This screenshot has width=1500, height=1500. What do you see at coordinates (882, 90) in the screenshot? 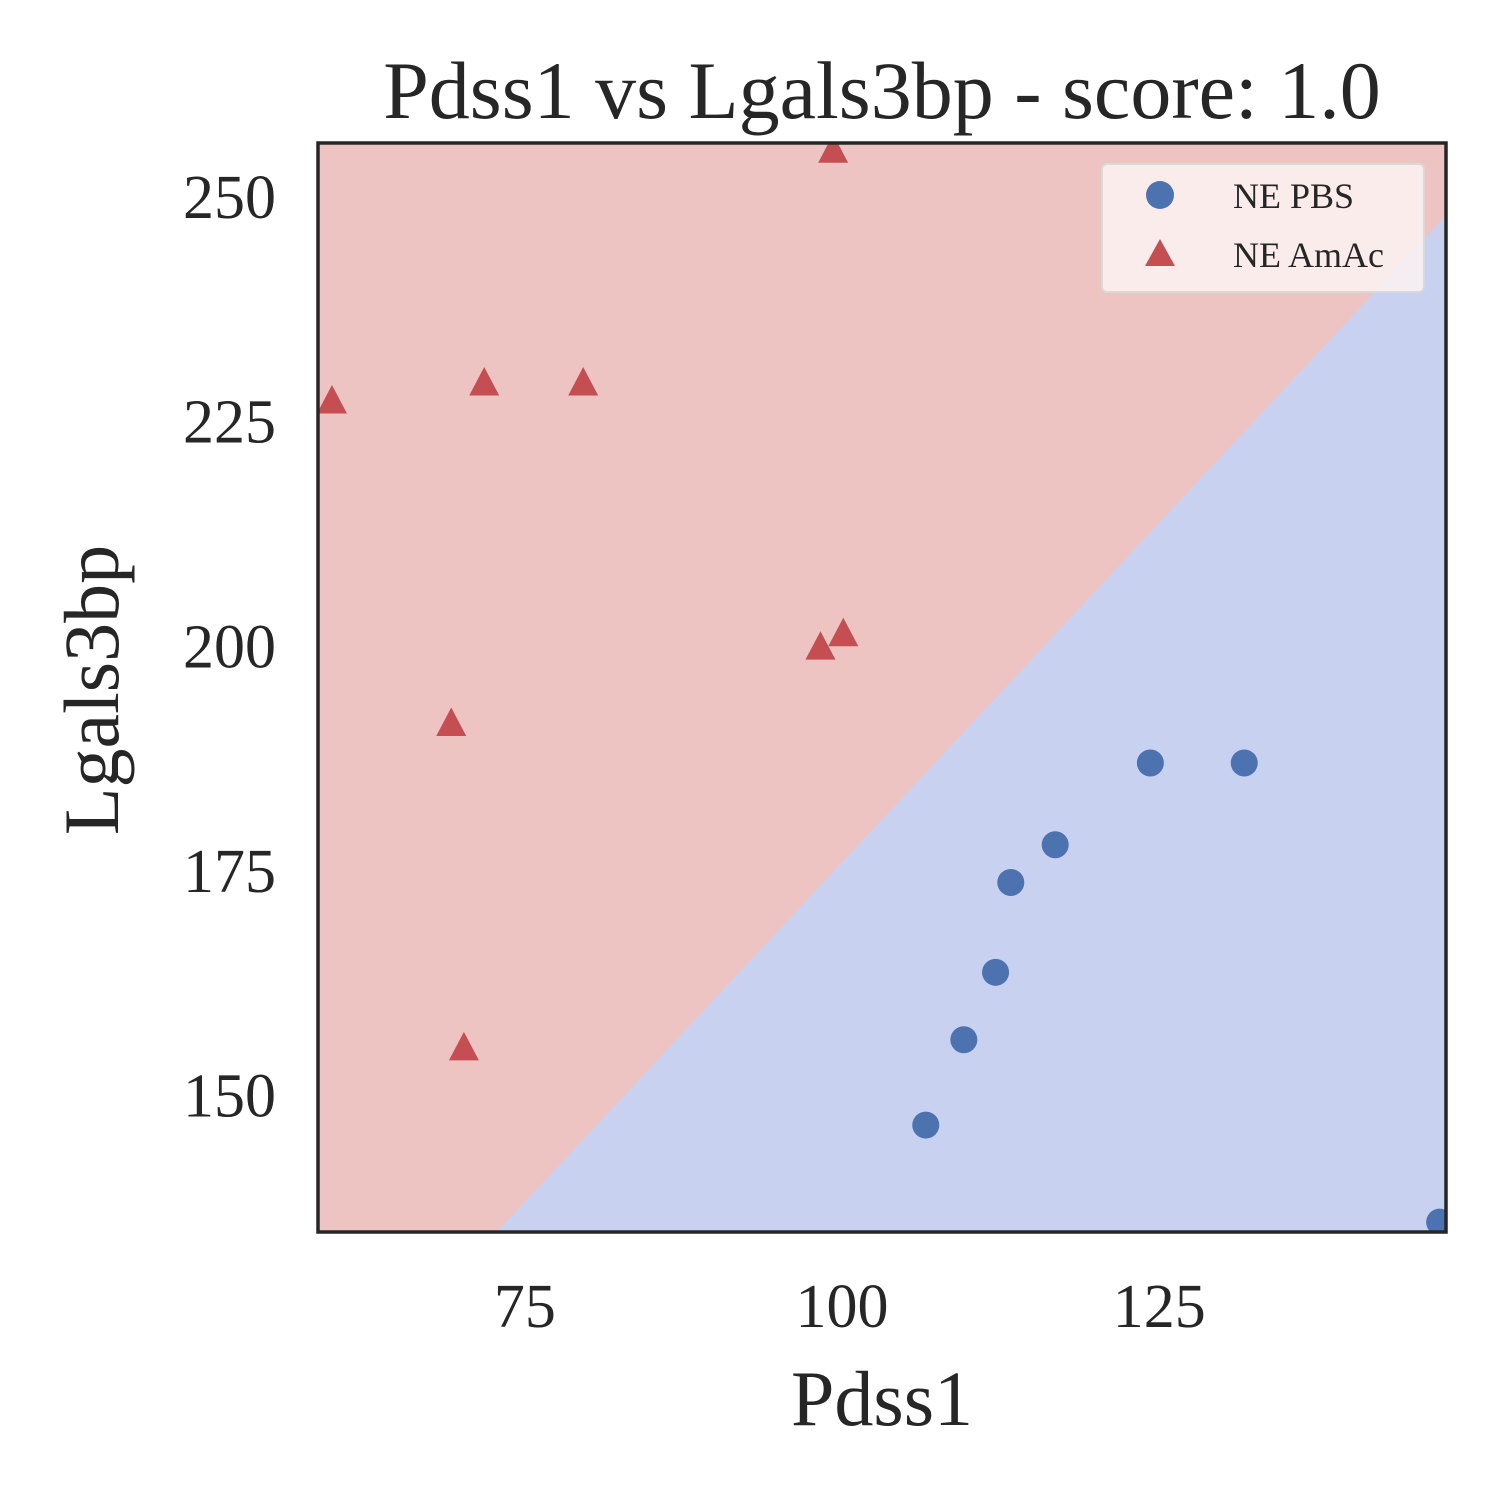
I see `chart-title: Pdss1 vs Lgals3bp - score: 1.0` at bounding box center [882, 90].